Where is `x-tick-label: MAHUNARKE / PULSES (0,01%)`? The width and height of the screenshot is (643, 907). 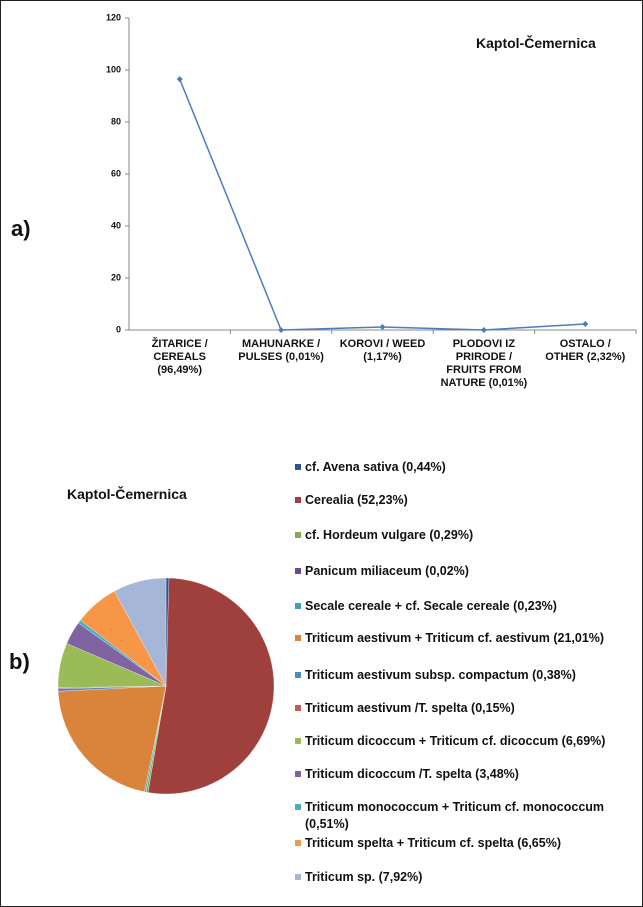
x-tick-label: MAHUNARKE / PULSES (0,01%) is located at coordinates (281, 350).